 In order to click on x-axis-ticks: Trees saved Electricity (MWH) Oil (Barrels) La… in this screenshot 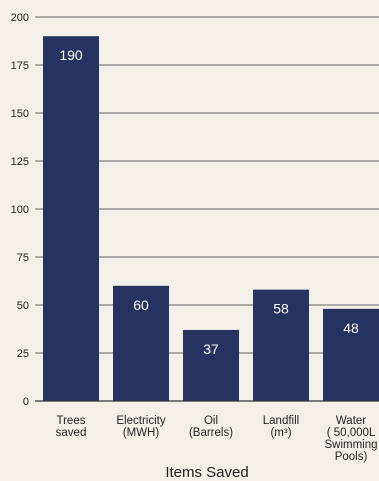, I will do `click(217, 439)`.